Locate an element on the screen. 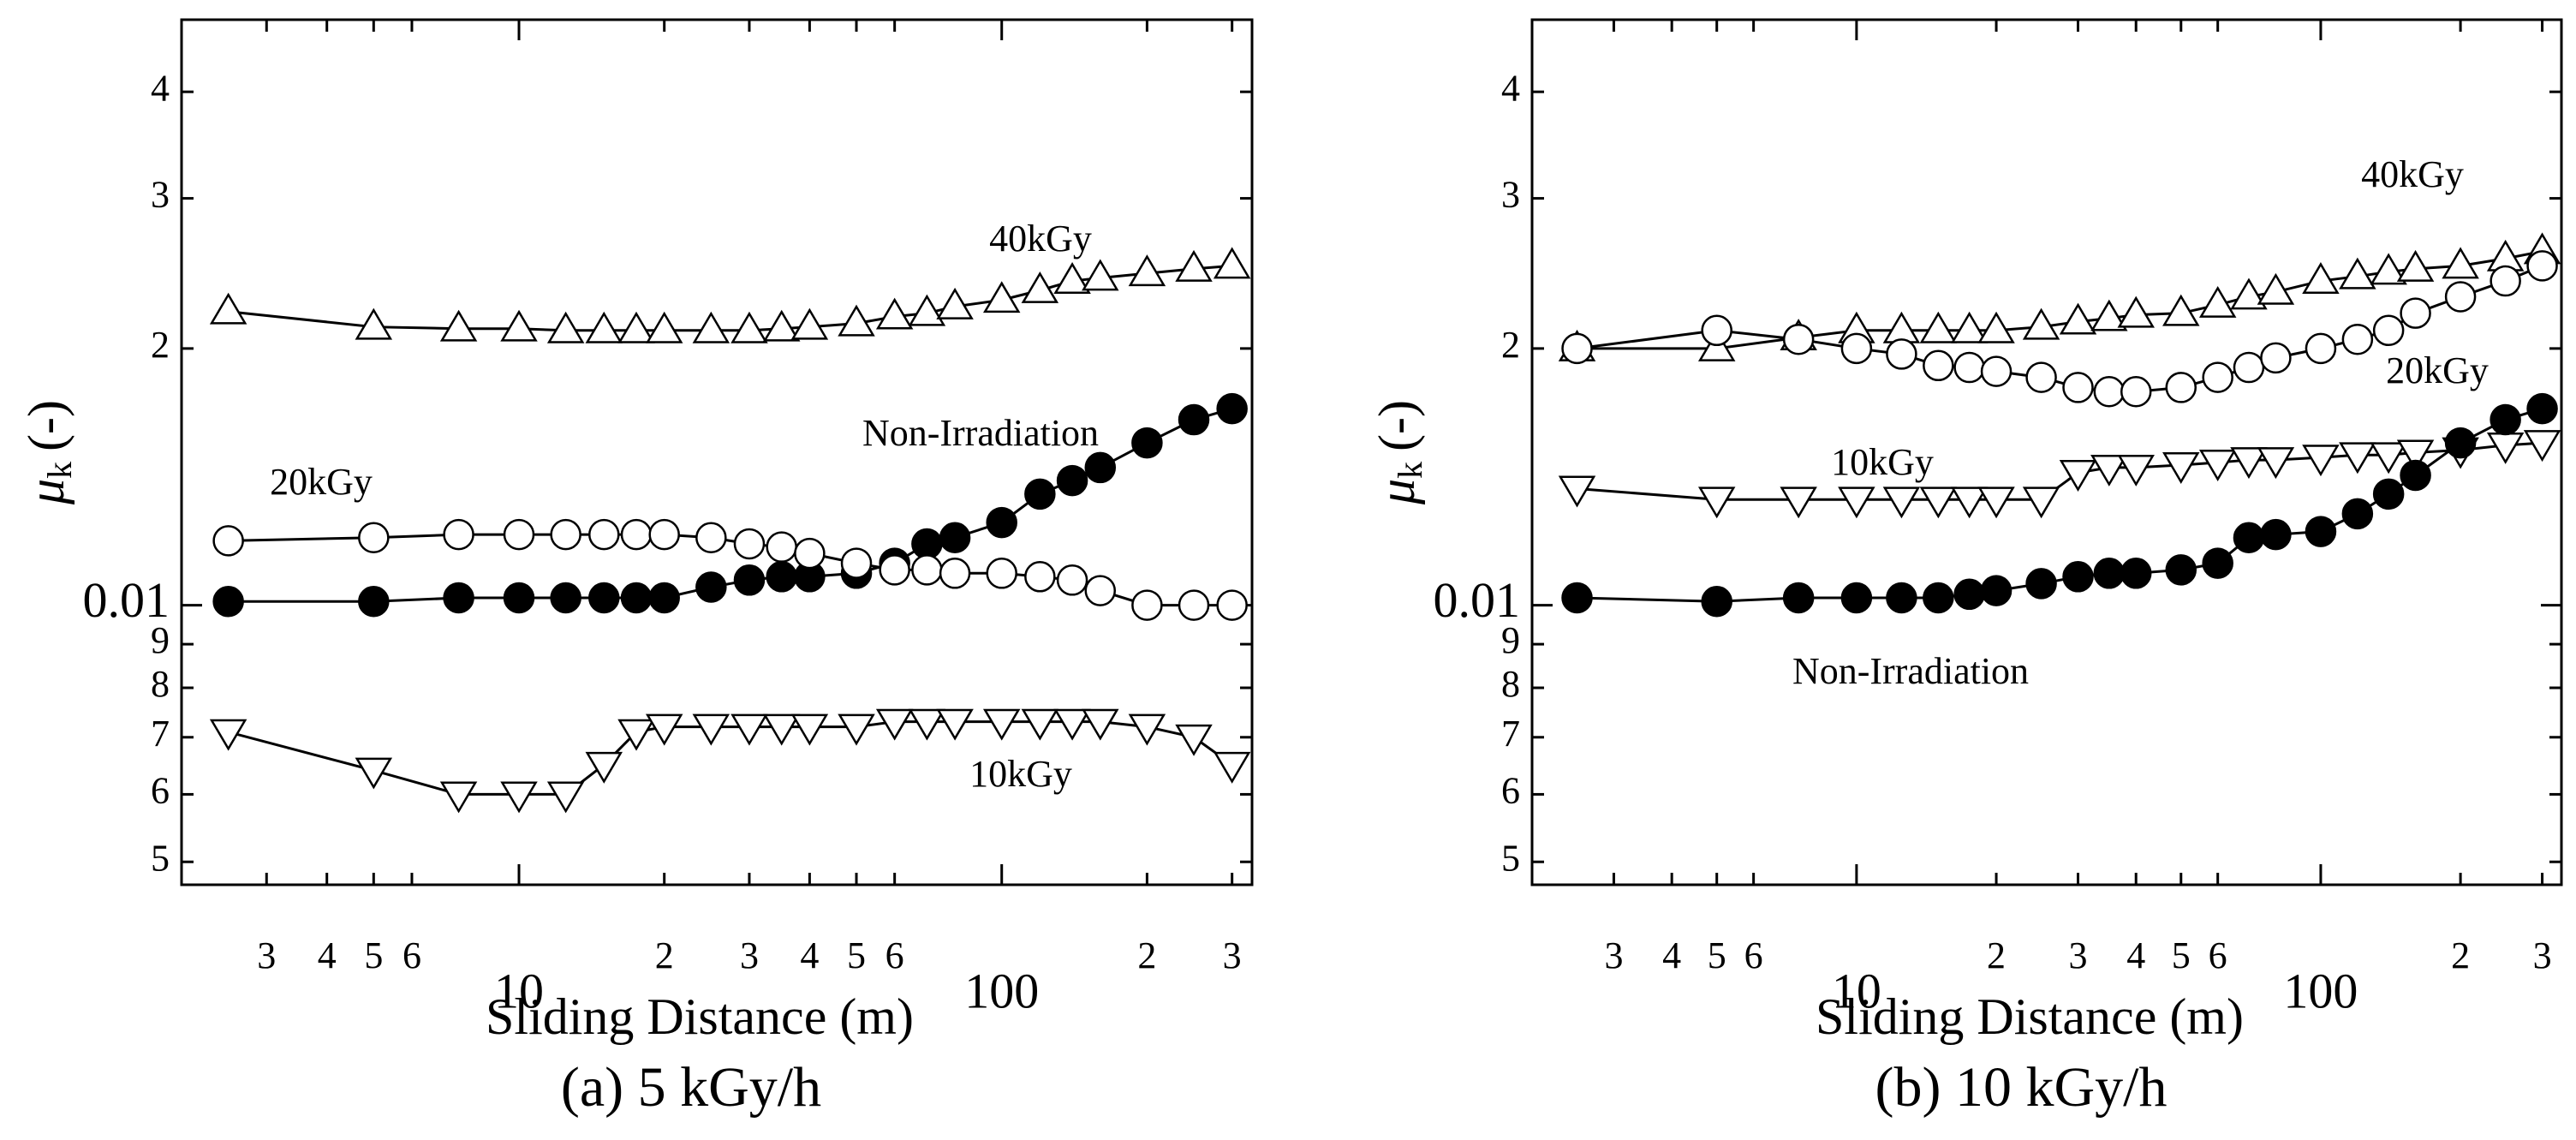 Image resolution: width=2576 pixels, height=1140 pixels. x-tick-label: 10 is located at coordinates (1857, 991).